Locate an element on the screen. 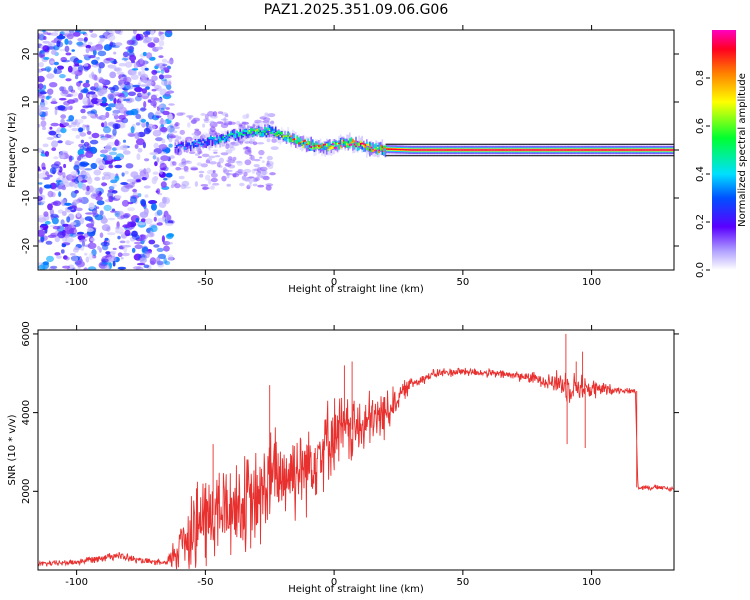 This screenshot has height=600, width=750. colorbar-gradient is located at coordinates (724, 150).